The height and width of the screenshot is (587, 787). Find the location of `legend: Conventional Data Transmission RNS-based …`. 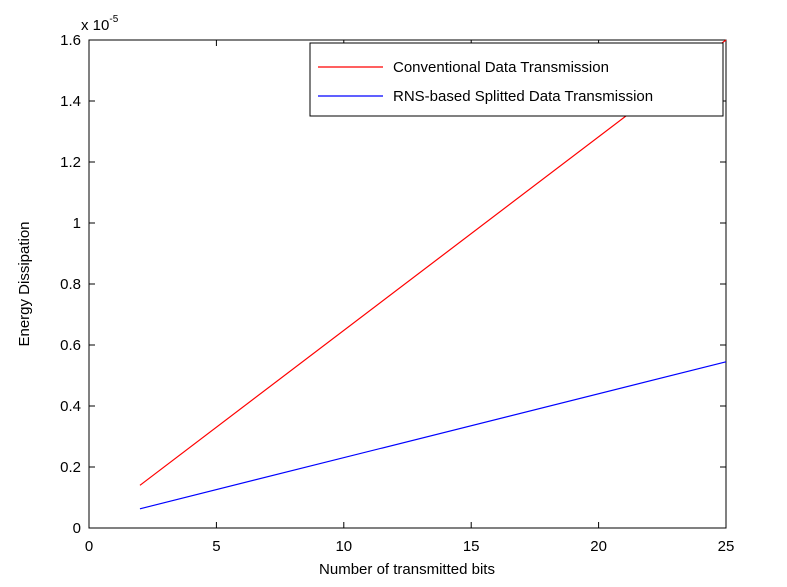

legend: Conventional Data Transmission RNS-based … is located at coordinates (516, 79).